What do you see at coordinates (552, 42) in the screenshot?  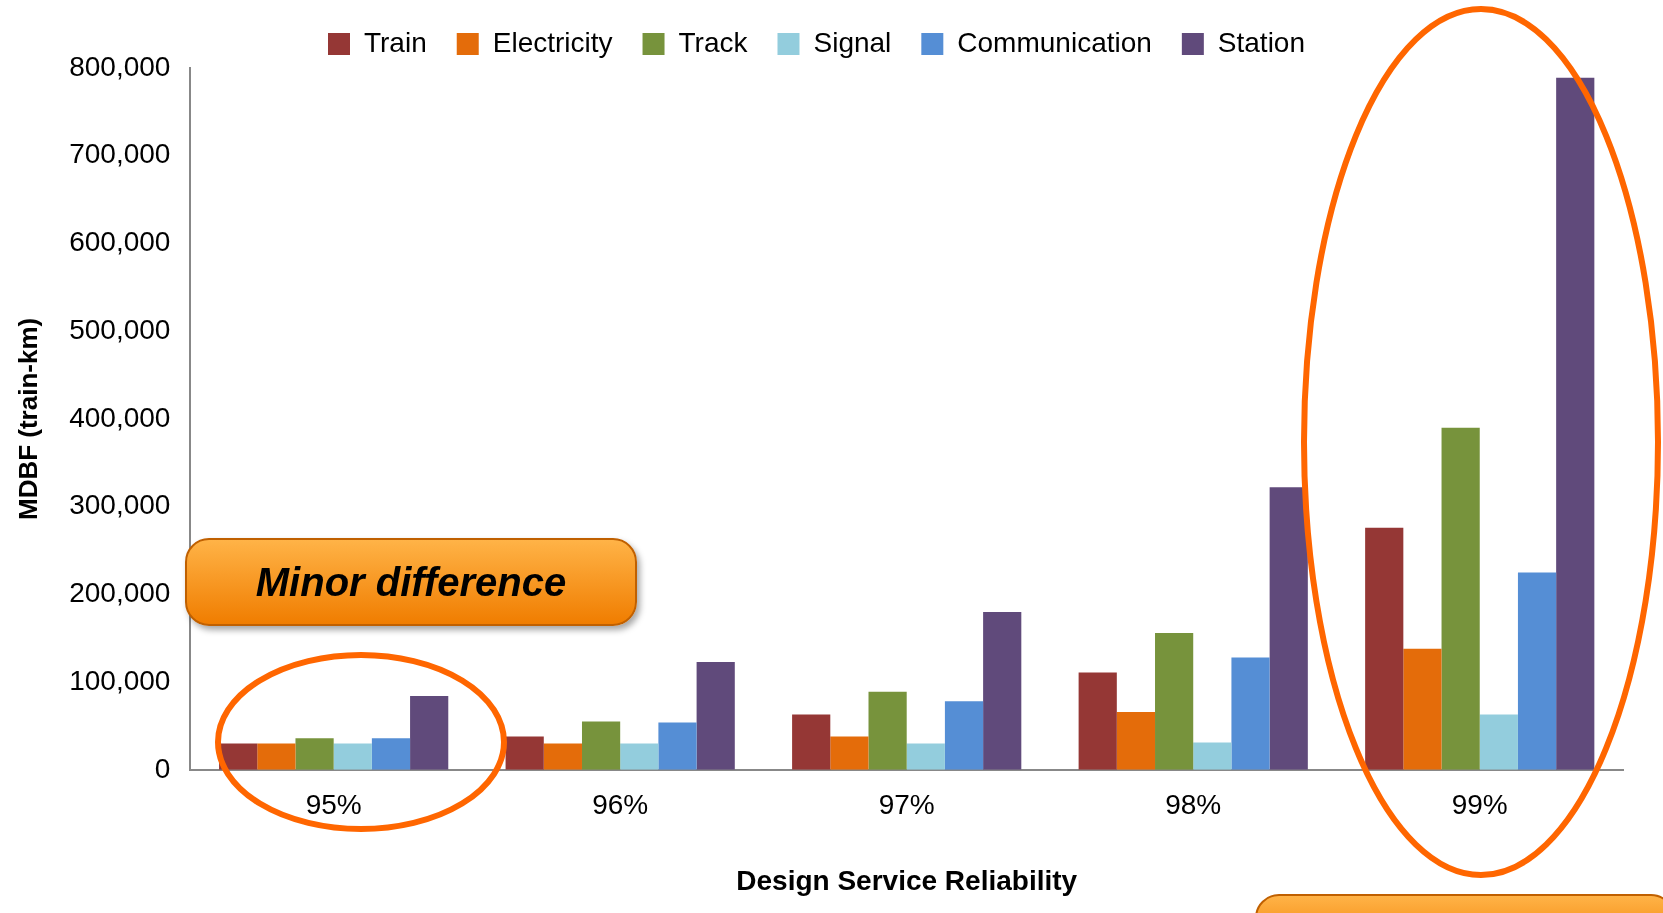 I see `legend-label: Electricity` at bounding box center [552, 42].